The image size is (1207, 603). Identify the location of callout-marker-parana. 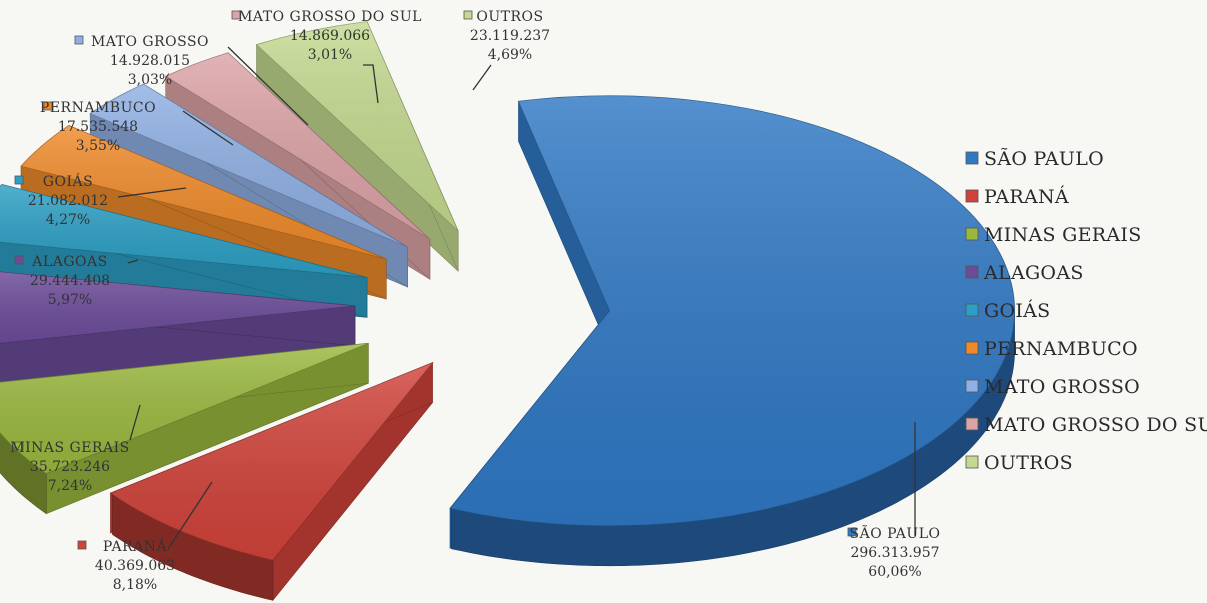
(82, 545).